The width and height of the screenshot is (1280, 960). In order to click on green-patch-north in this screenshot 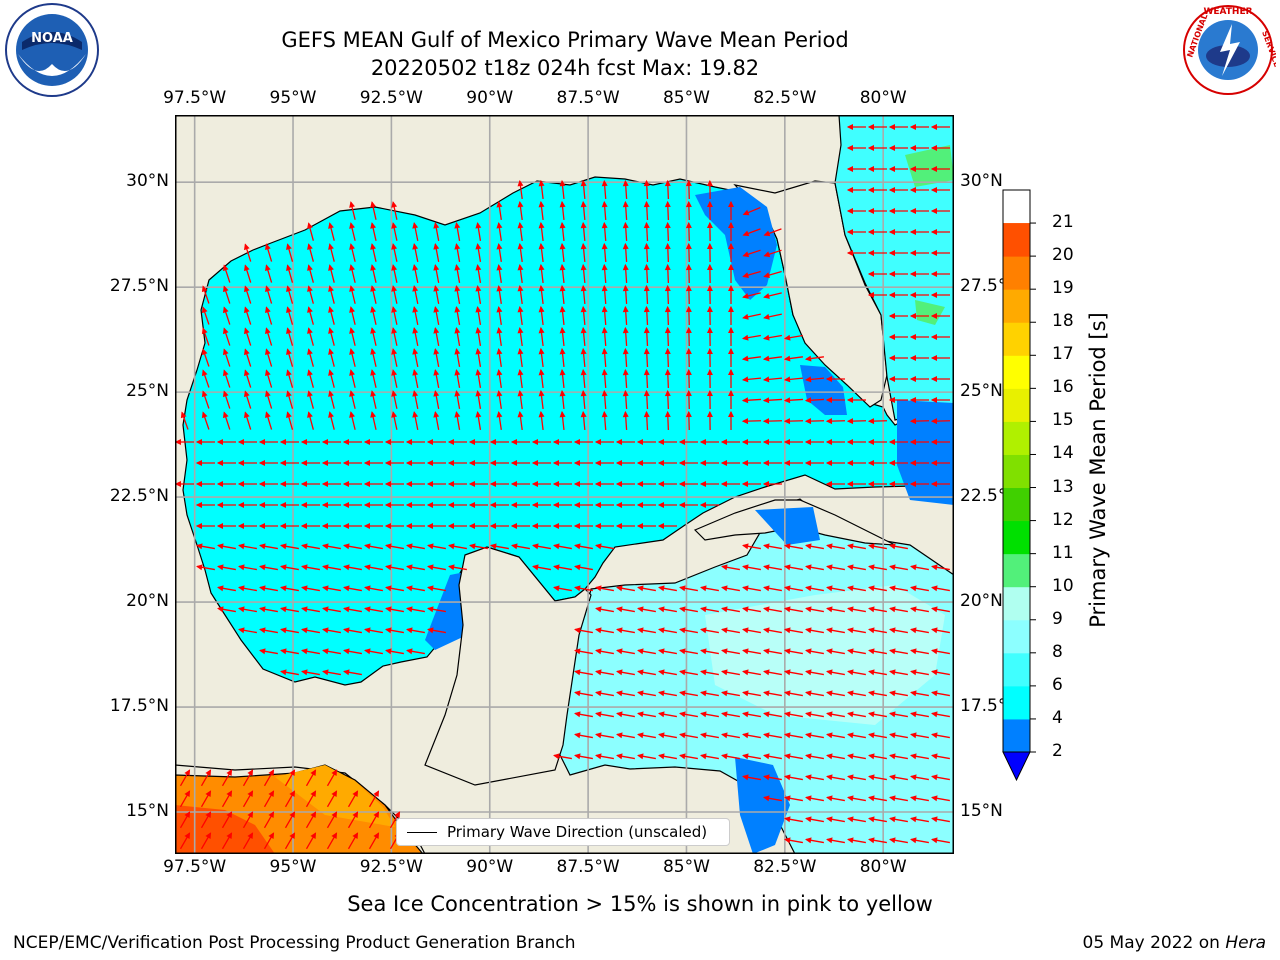, I will do `click(929, 166)`.